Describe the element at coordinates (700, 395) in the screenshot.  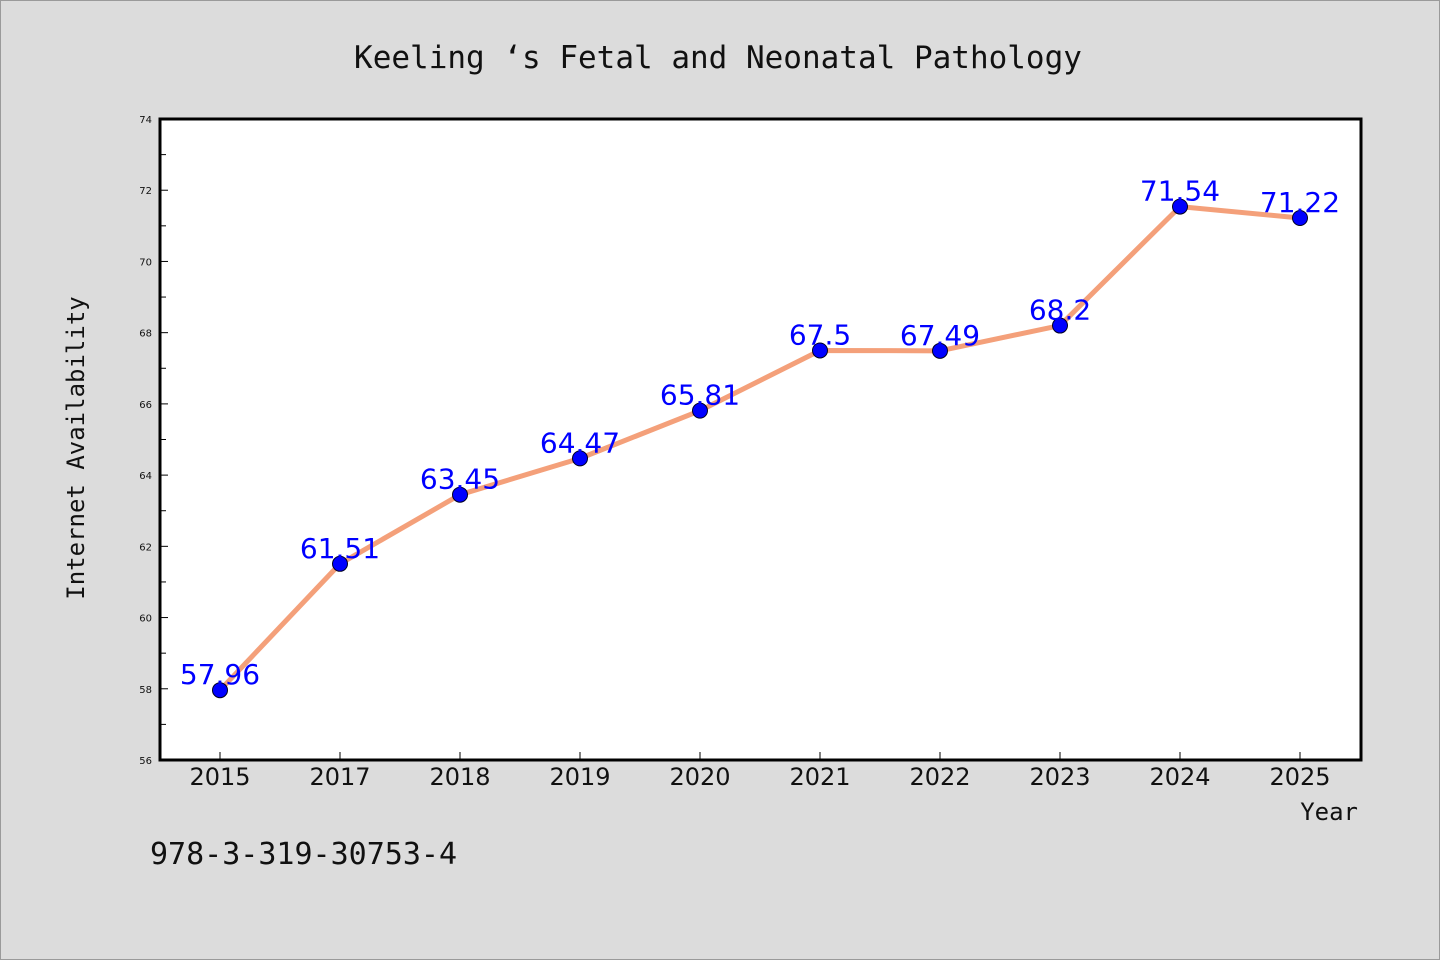
I see `data-label: 65.81` at that location.